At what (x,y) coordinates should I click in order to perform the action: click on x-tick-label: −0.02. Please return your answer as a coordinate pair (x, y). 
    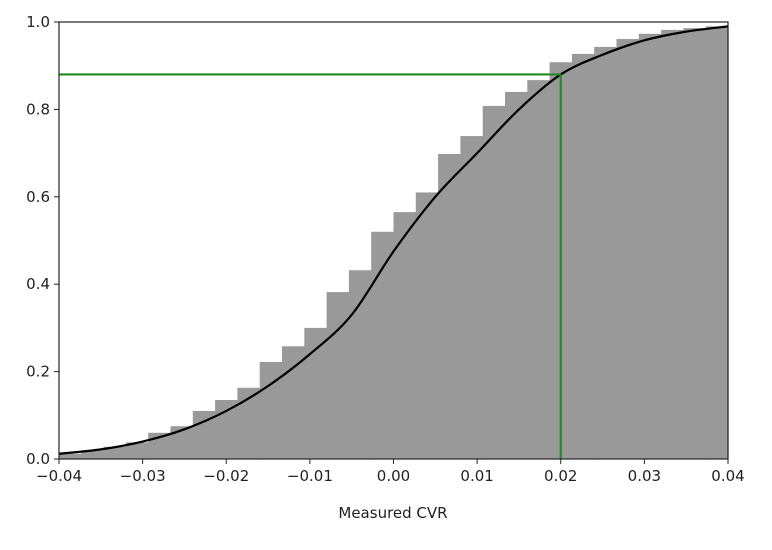
    Looking at the image, I should click on (226, 476).